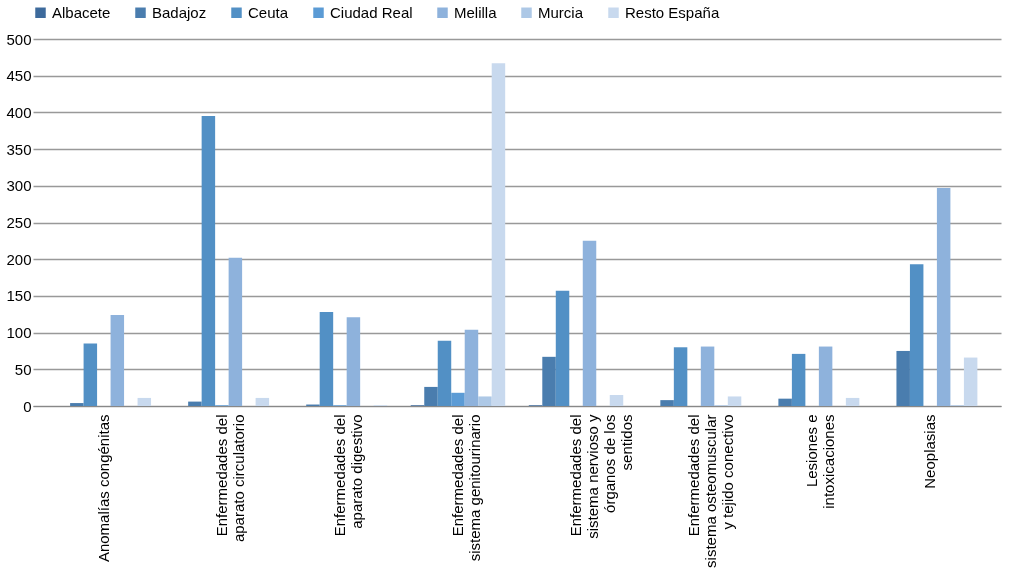  Describe the element at coordinates (23, 369) in the screenshot. I see `y-tick-label: 50` at that location.